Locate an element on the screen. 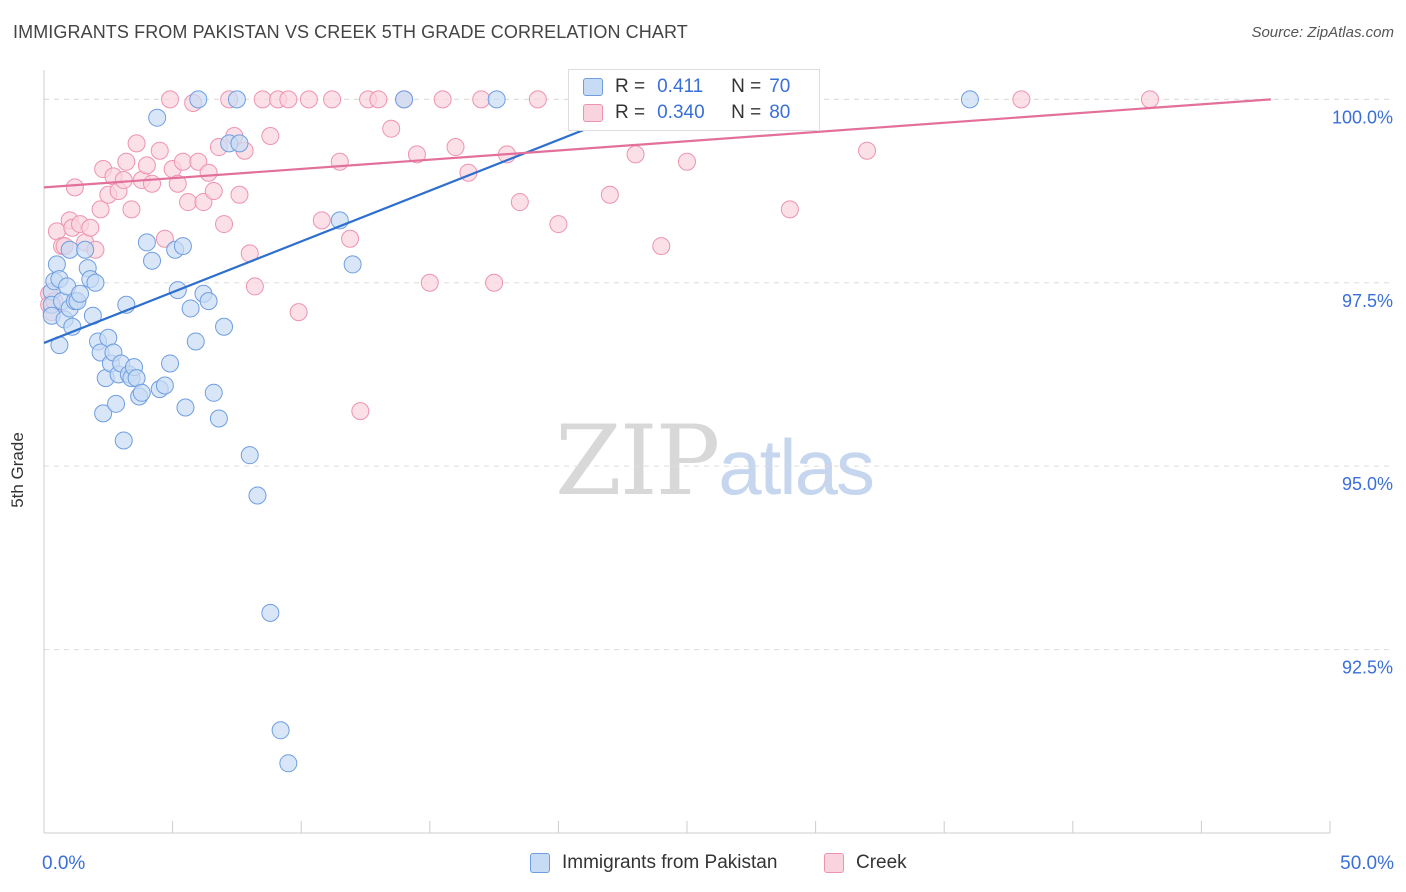 The height and width of the screenshot is (892, 1406). legend-row-pakistan: R = 0.411 N = 70 is located at coordinates (686, 87).